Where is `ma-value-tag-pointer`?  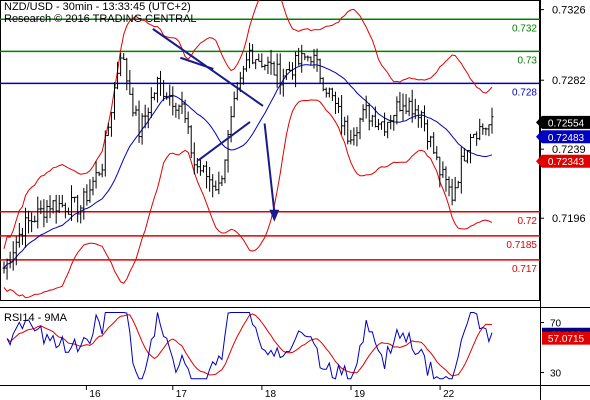
ma-value-tag-pointer is located at coordinates (539, 137).